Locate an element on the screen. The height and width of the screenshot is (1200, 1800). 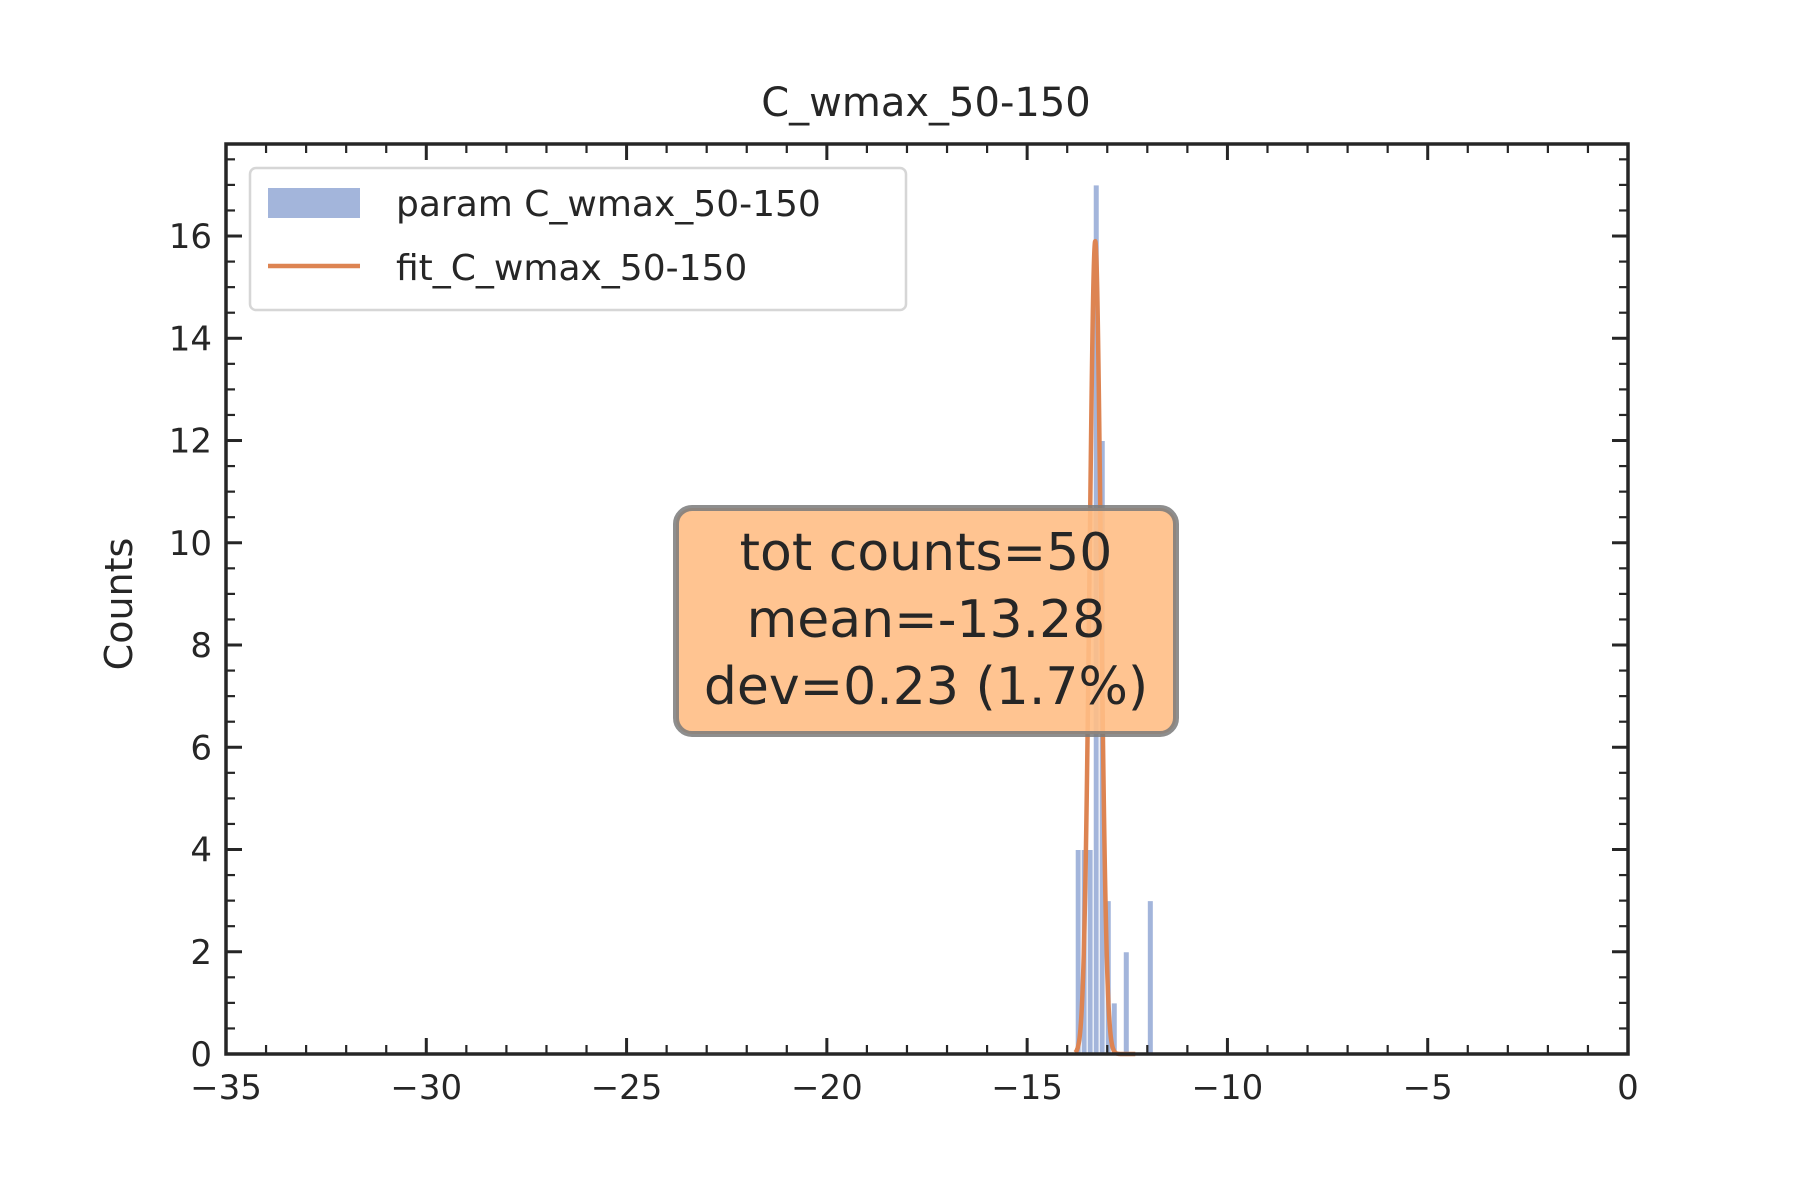
legend: param C_wmax_50-150 fit_C_wmax_50-150 is located at coordinates (578, 239).